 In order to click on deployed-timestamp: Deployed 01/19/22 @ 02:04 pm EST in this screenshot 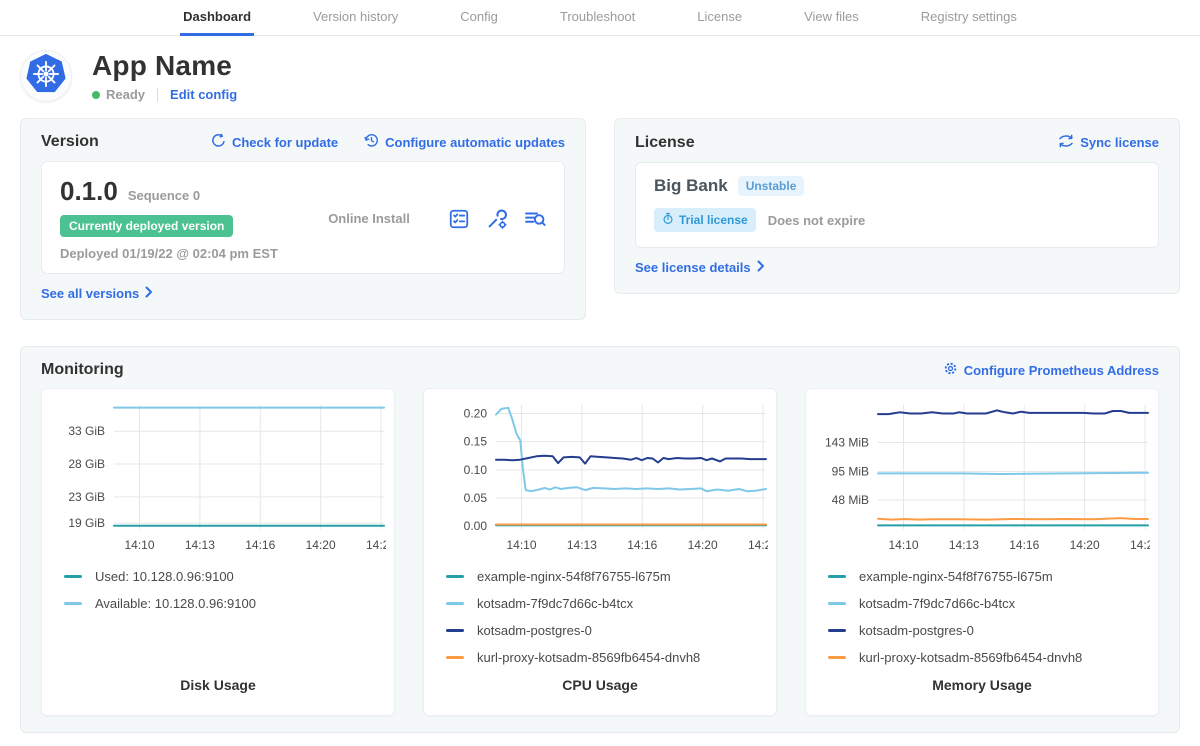, I will do `click(169, 253)`.